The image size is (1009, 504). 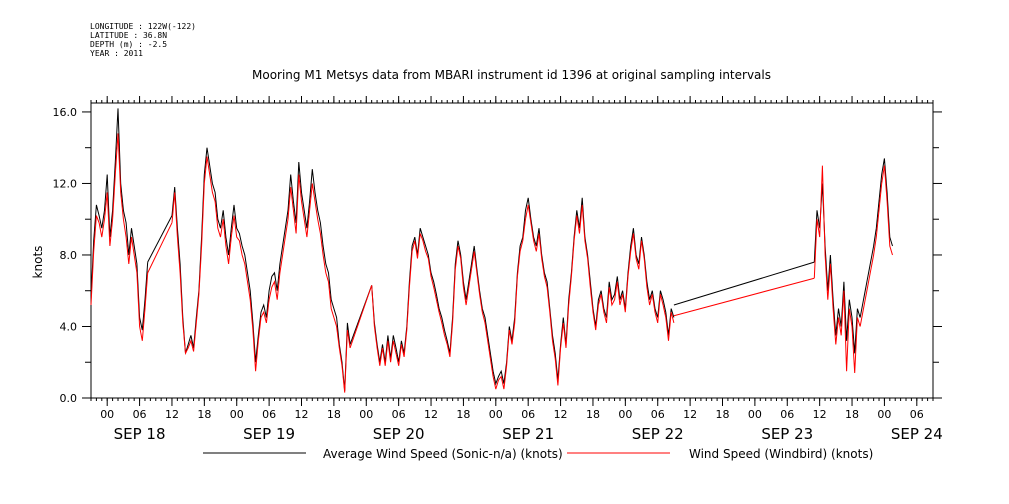 I want to click on y-tick-label: 0.0, so click(x=69, y=398).